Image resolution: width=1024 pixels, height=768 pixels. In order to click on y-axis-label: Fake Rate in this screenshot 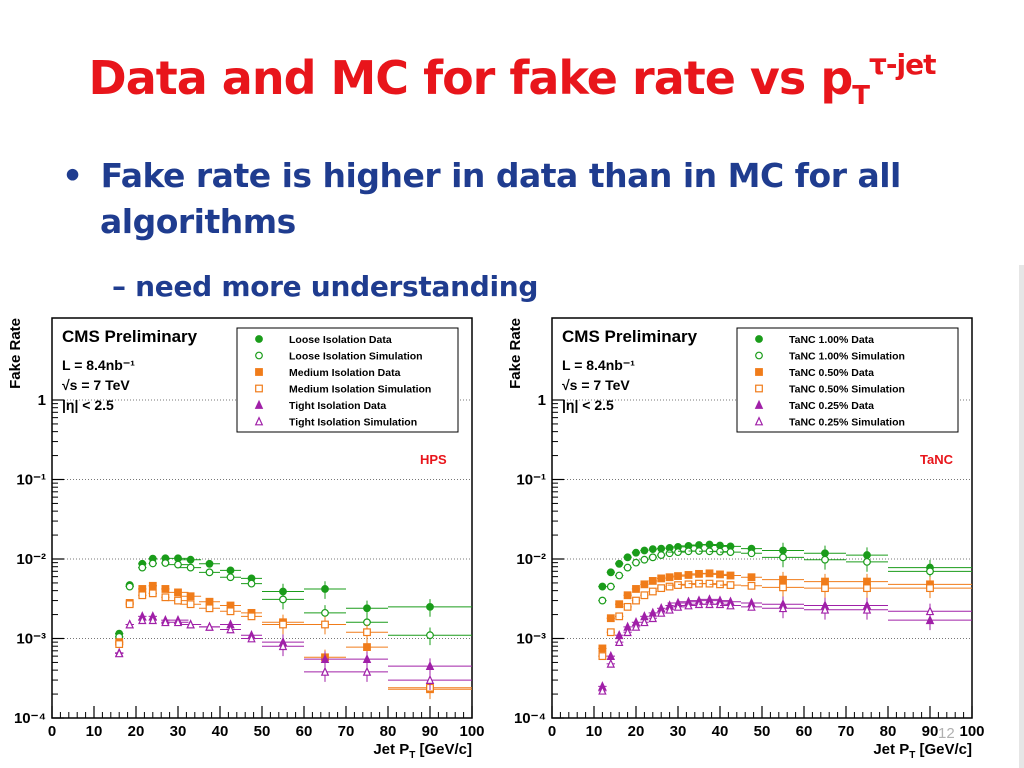, I will do `click(515, 353)`.